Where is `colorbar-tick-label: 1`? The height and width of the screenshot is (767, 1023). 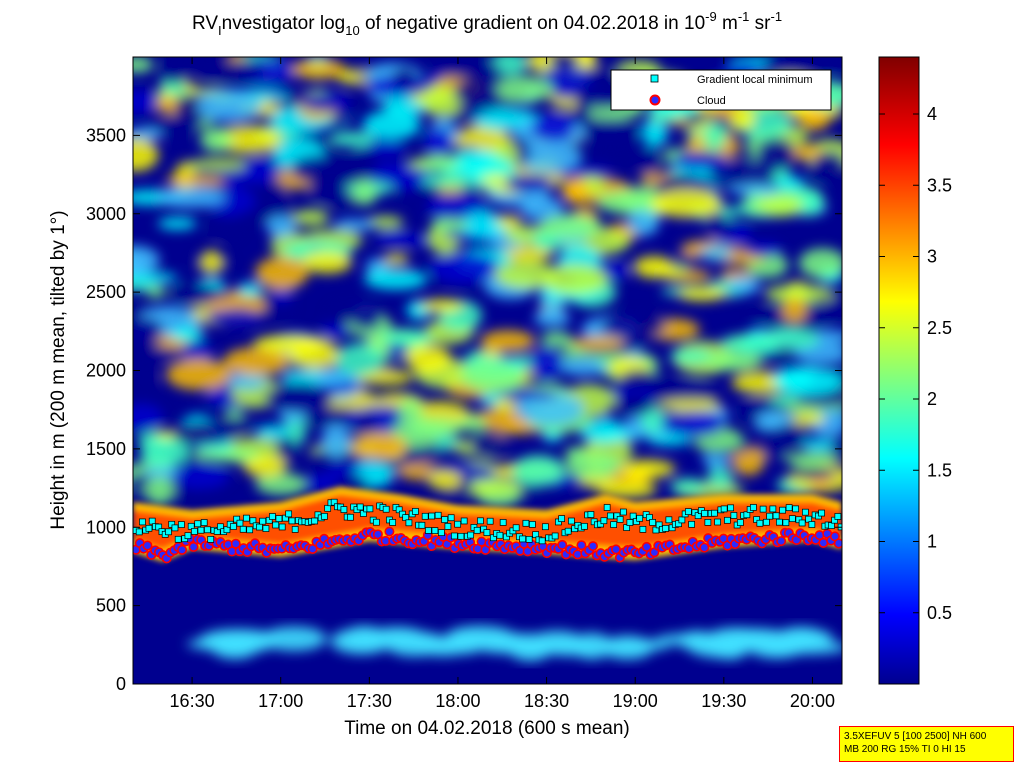
colorbar-tick-label: 1 is located at coordinates (932, 542).